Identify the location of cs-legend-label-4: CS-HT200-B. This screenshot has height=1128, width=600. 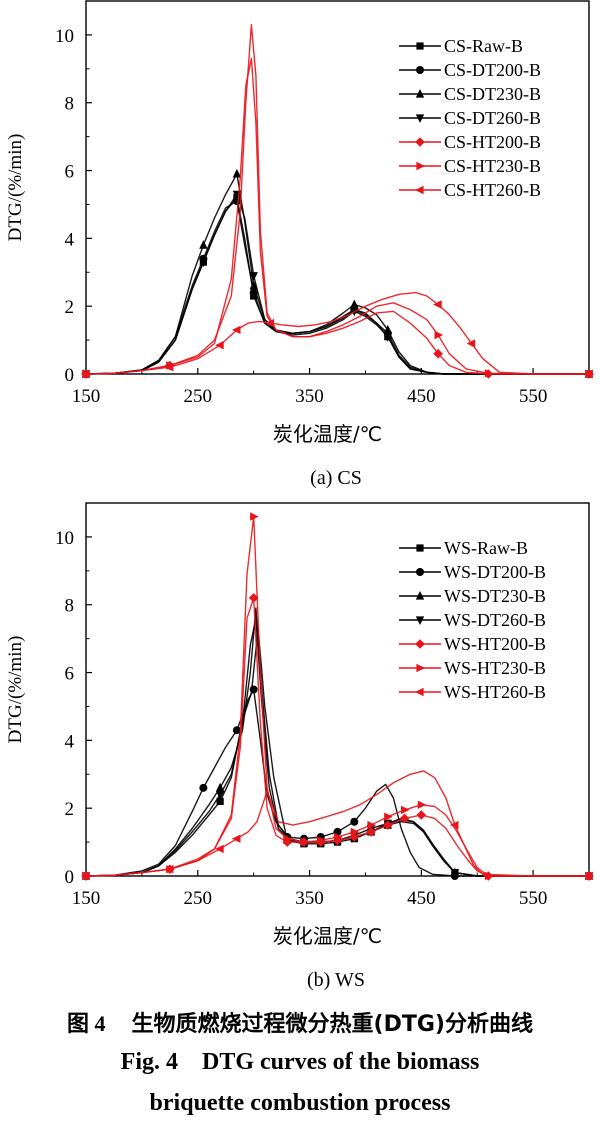
(492, 142).